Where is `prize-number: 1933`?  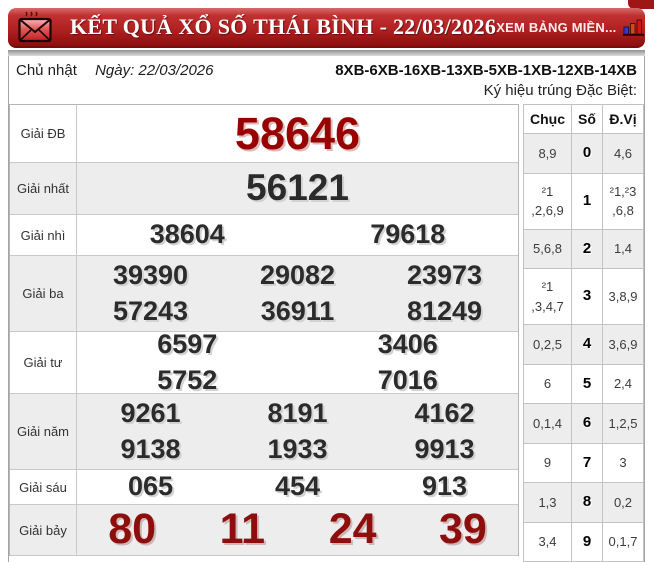 prize-number: 1933 is located at coordinates (297, 448).